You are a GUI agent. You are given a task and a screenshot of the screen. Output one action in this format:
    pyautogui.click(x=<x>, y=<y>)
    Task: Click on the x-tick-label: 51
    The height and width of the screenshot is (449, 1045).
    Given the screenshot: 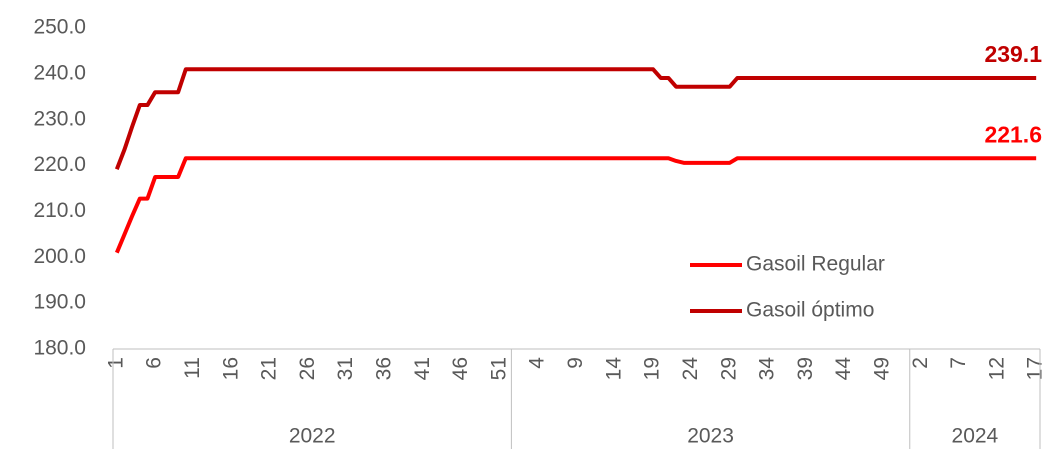 What is the action you would take?
    pyautogui.click(x=498, y=368)
    